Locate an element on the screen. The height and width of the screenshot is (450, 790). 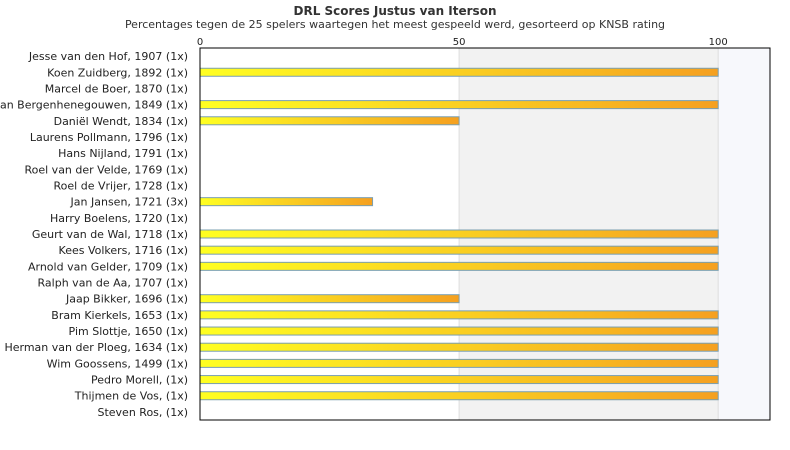
category-label: Daniël Wendt, 1834 (1x) is located at coordinates (121, 121).